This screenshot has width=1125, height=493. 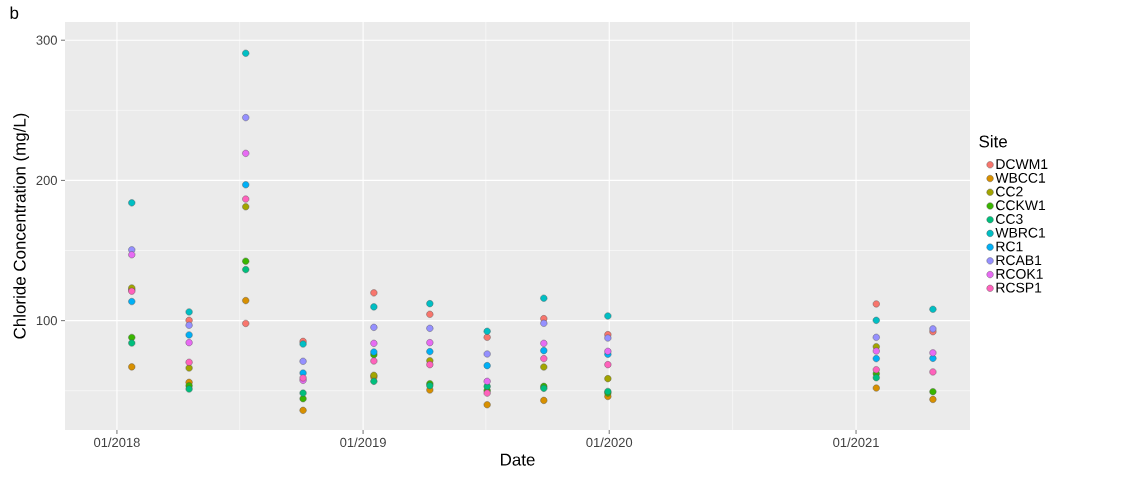 I want to click on y-tick-label: 200, so click(x=46, y=180).